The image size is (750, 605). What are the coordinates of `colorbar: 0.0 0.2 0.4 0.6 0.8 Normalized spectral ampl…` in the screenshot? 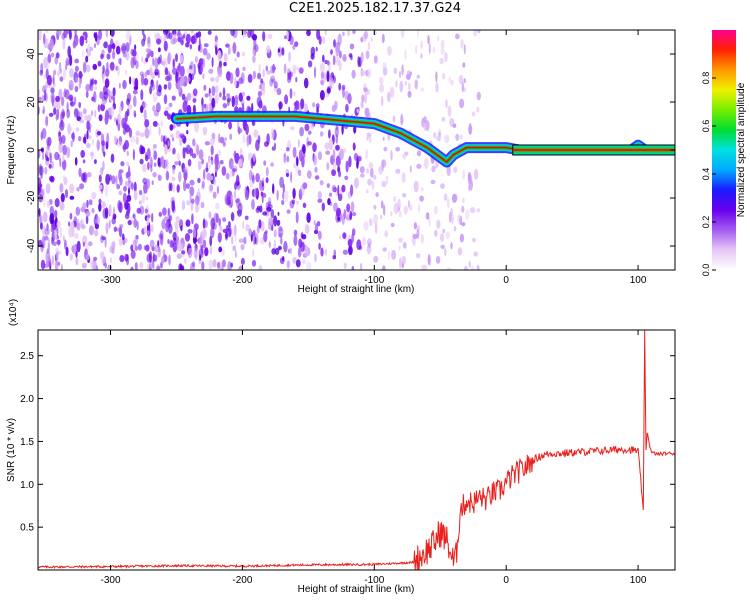 It's located at (724, 153).